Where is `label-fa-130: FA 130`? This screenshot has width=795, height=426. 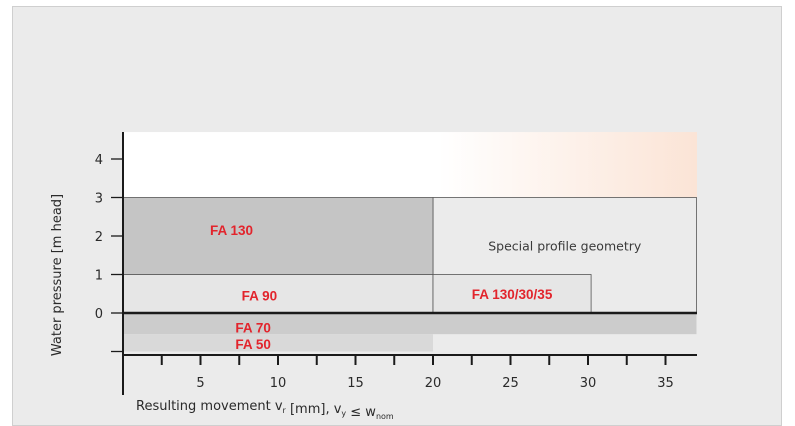 label-fa-130: FA 130 is located at coordinates (231, 230).